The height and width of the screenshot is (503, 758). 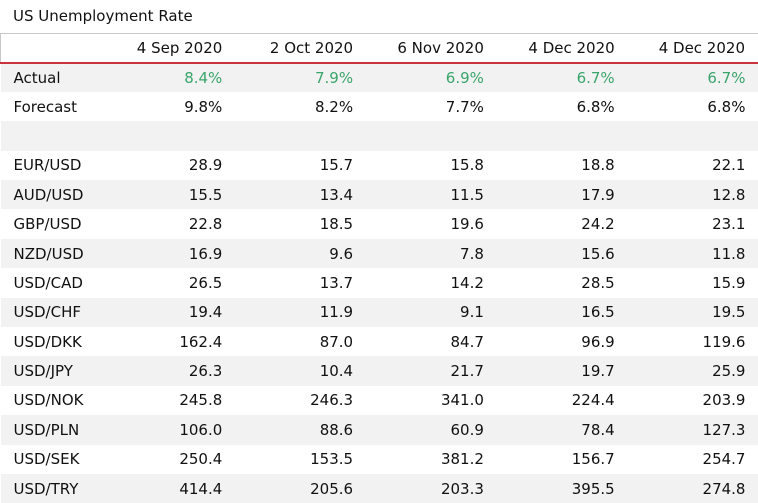 I want to click on table-cell: 78.4, so click(x=562, y=430).